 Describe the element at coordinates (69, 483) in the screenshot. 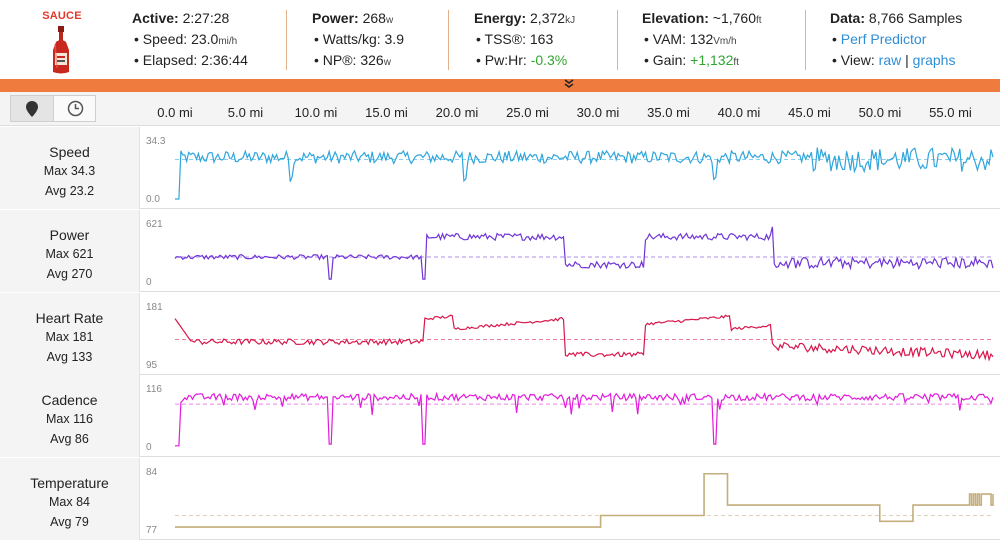

I see `graph-name: Temperature` at that location.